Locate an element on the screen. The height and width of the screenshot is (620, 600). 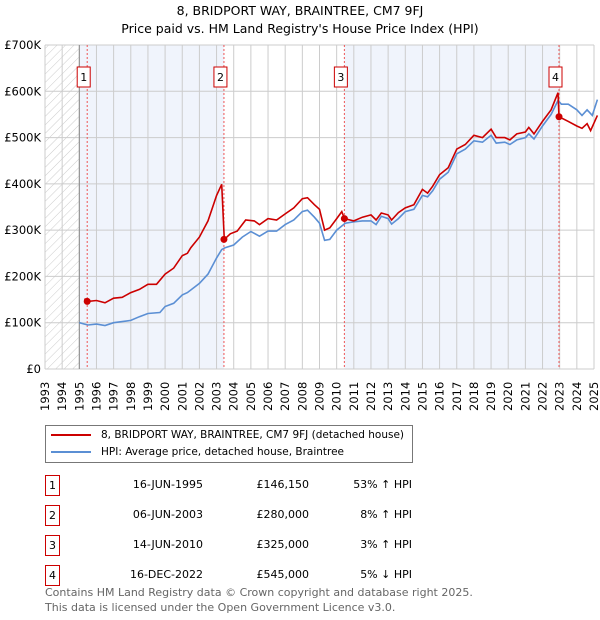
x-tick-label: 2006 is located at coordinates (268, 396).